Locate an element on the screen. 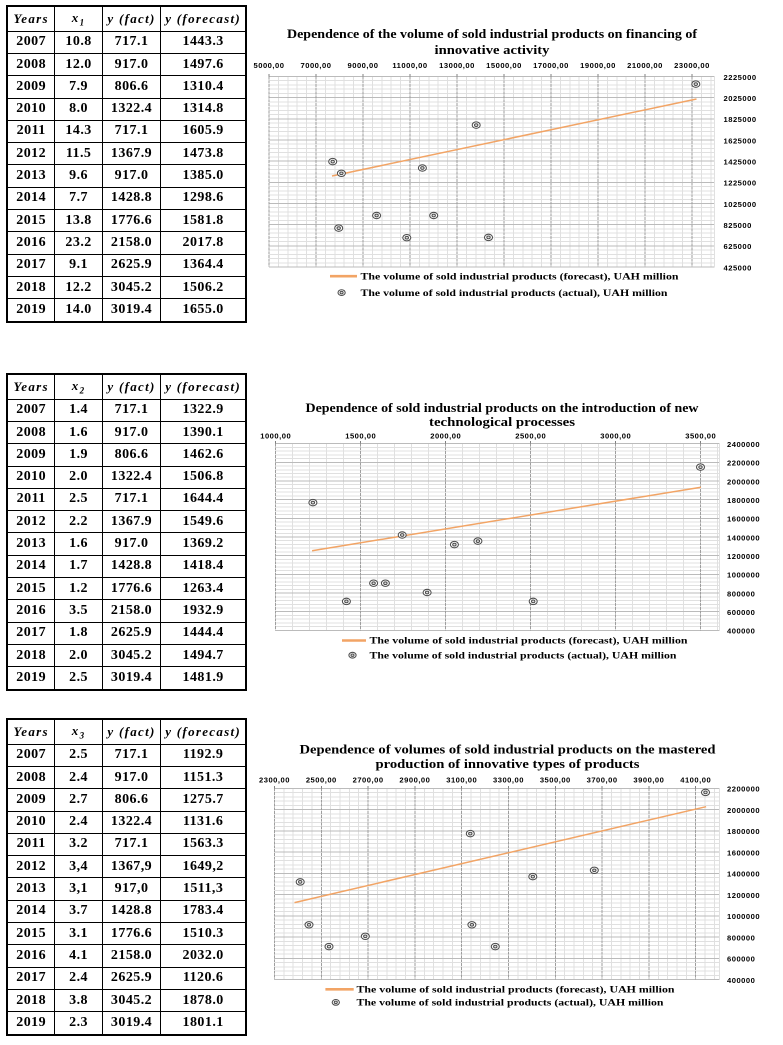  svg-text: 2000,00 is located at coordinates (445, 436).